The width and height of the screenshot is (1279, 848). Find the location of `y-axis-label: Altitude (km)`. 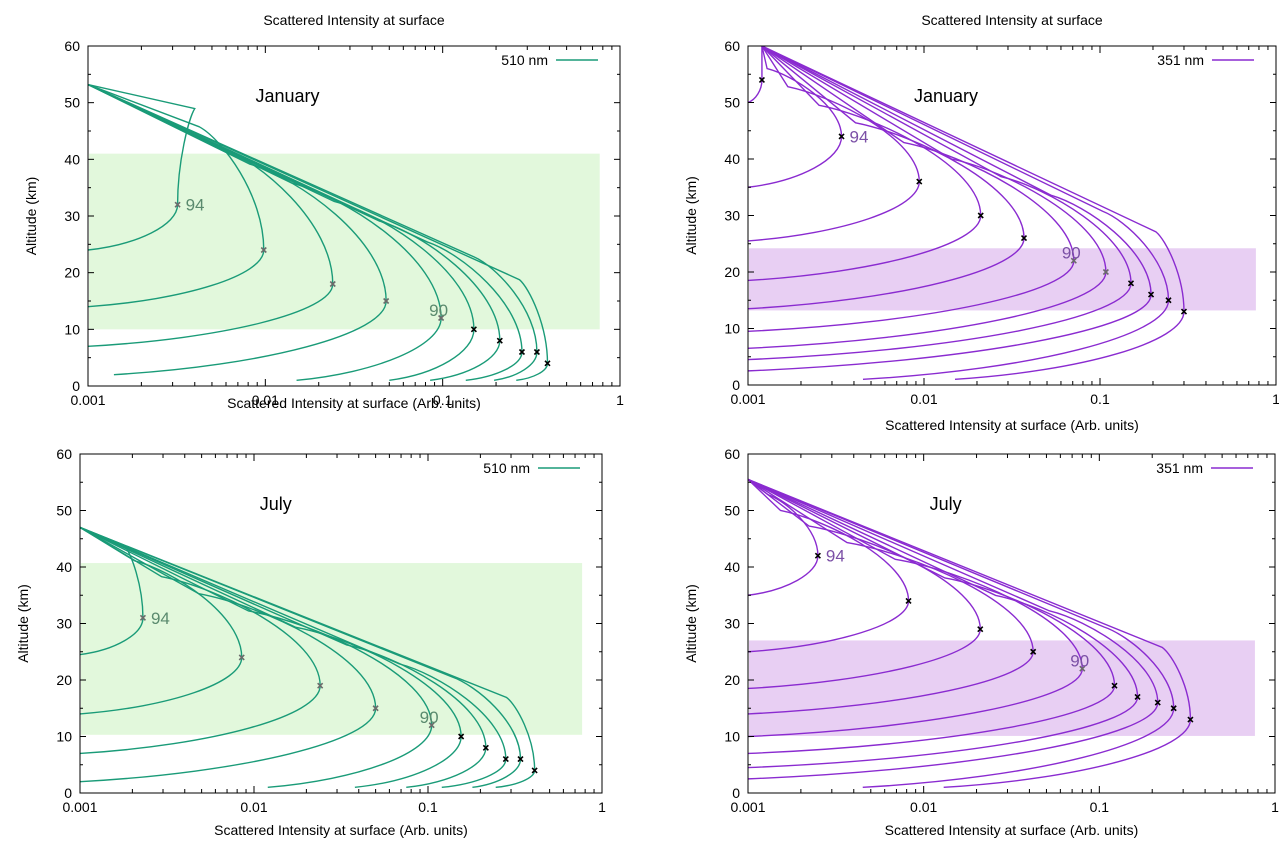

y-axis-label: Altitude (km) is located at coordinates (691, 623).